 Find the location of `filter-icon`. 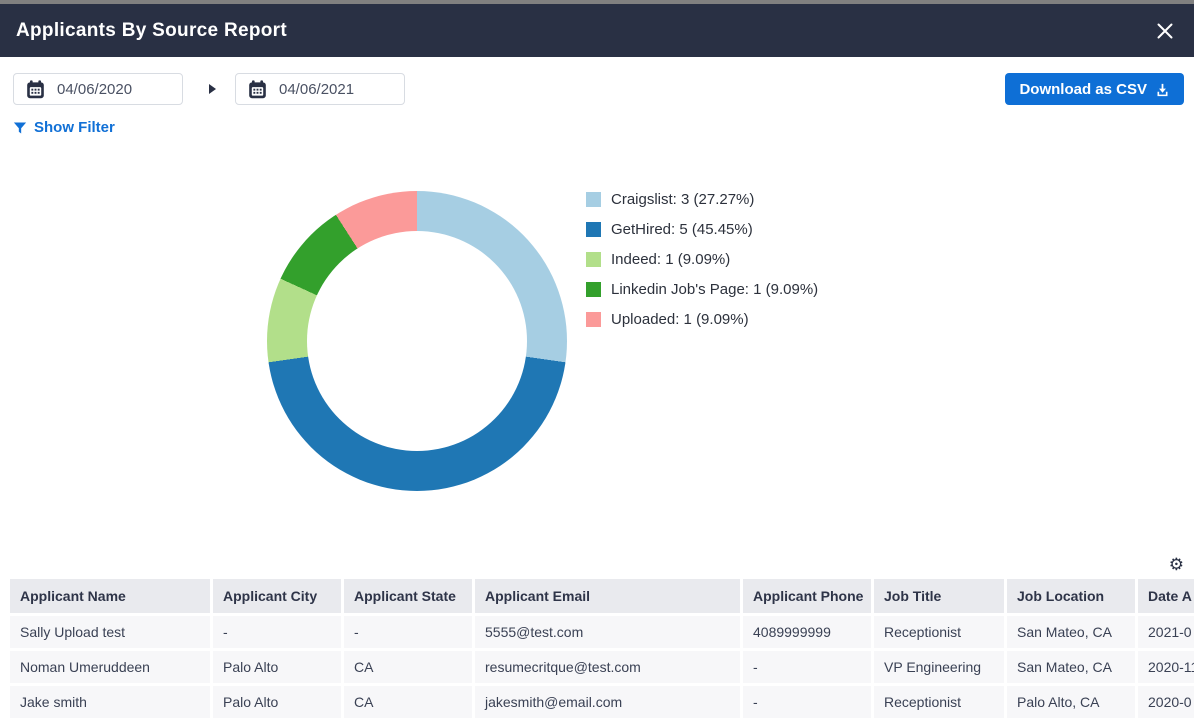

filter-icon is located at coordinates (20, 127).